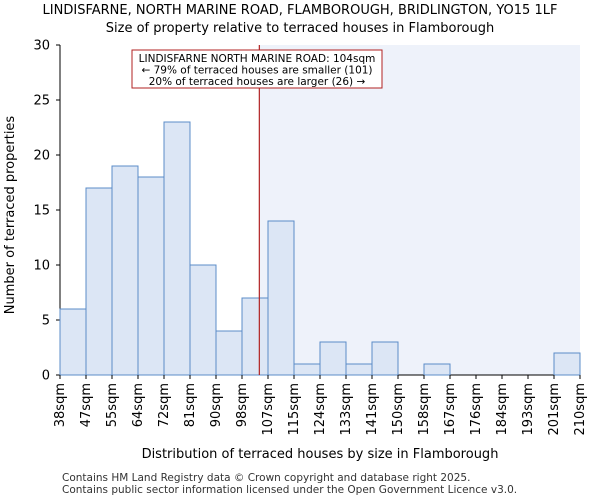  Describe the element at coordinates (268, 409) in the screenshot. I see `x-tick-label: 107sqm` at that location.